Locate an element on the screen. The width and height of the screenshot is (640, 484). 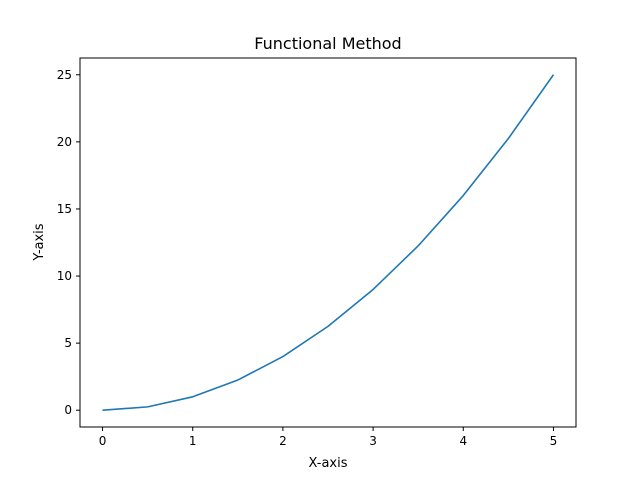
x-tick-label: 3 is located at coordinates (373, 441).